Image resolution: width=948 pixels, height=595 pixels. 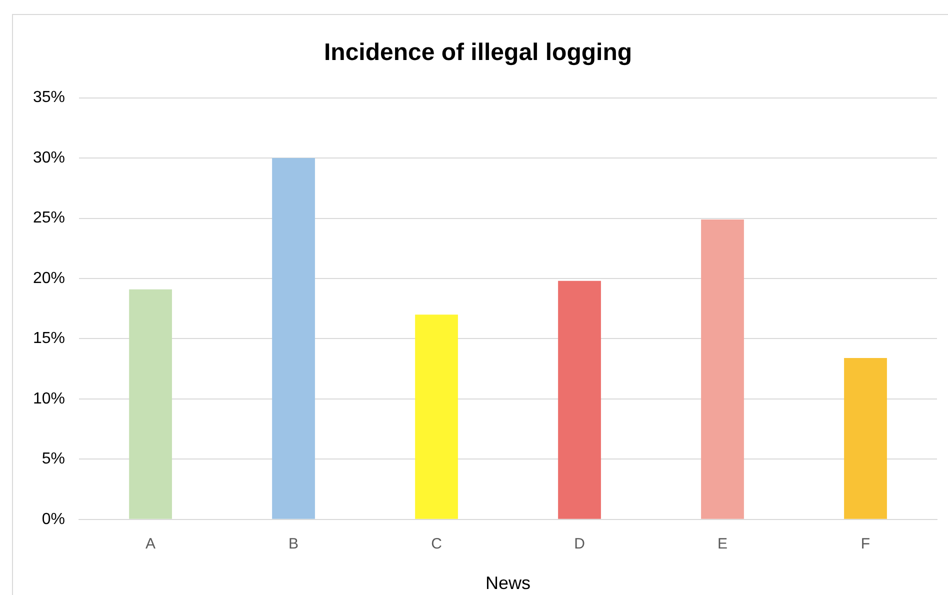 What do you see at coordinates (723, 544) in the screenshot?
I see `x-tick-label: E` at bounding box center [723, 544].